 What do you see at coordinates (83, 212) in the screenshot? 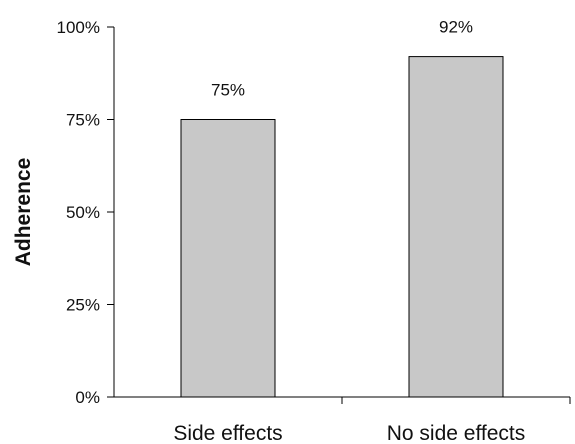
I see `y-tick-label: 50%` at bounding box center [83, 212].